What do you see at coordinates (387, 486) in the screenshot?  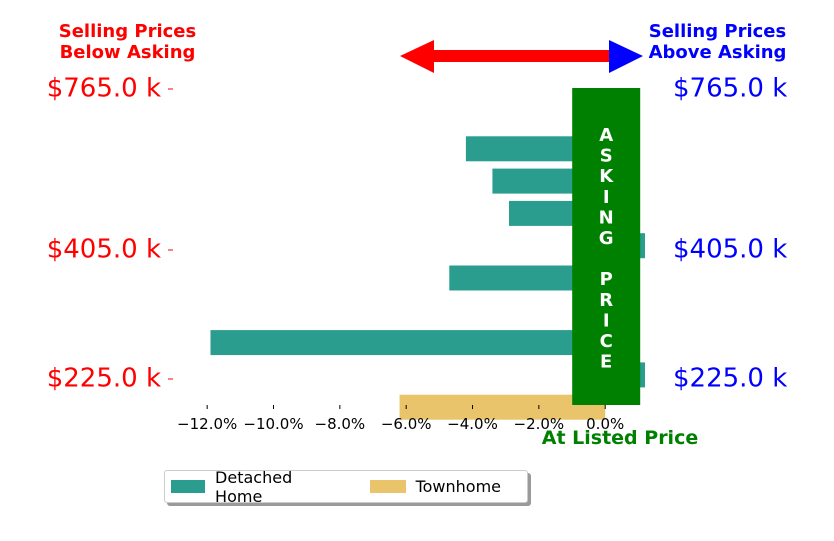 I see `legend-swatch-townhome` at bounding box center [387, 486].